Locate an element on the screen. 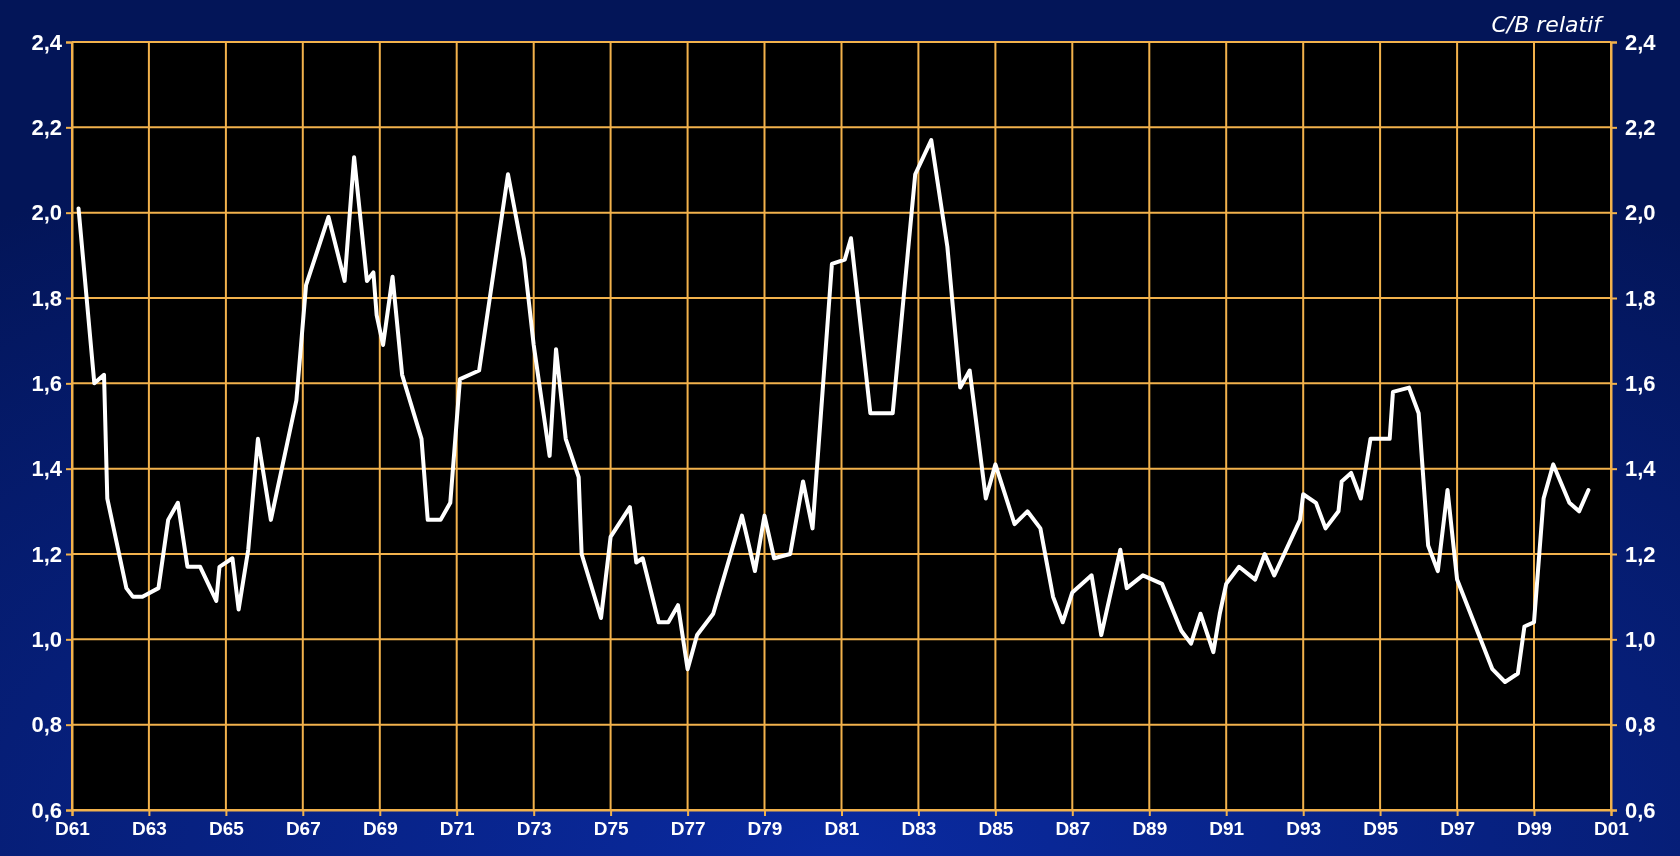 Image resolution: width=1680 pixels, height=856 pixels. x-tick-label: D95 is located at coordinates (1381, 829).